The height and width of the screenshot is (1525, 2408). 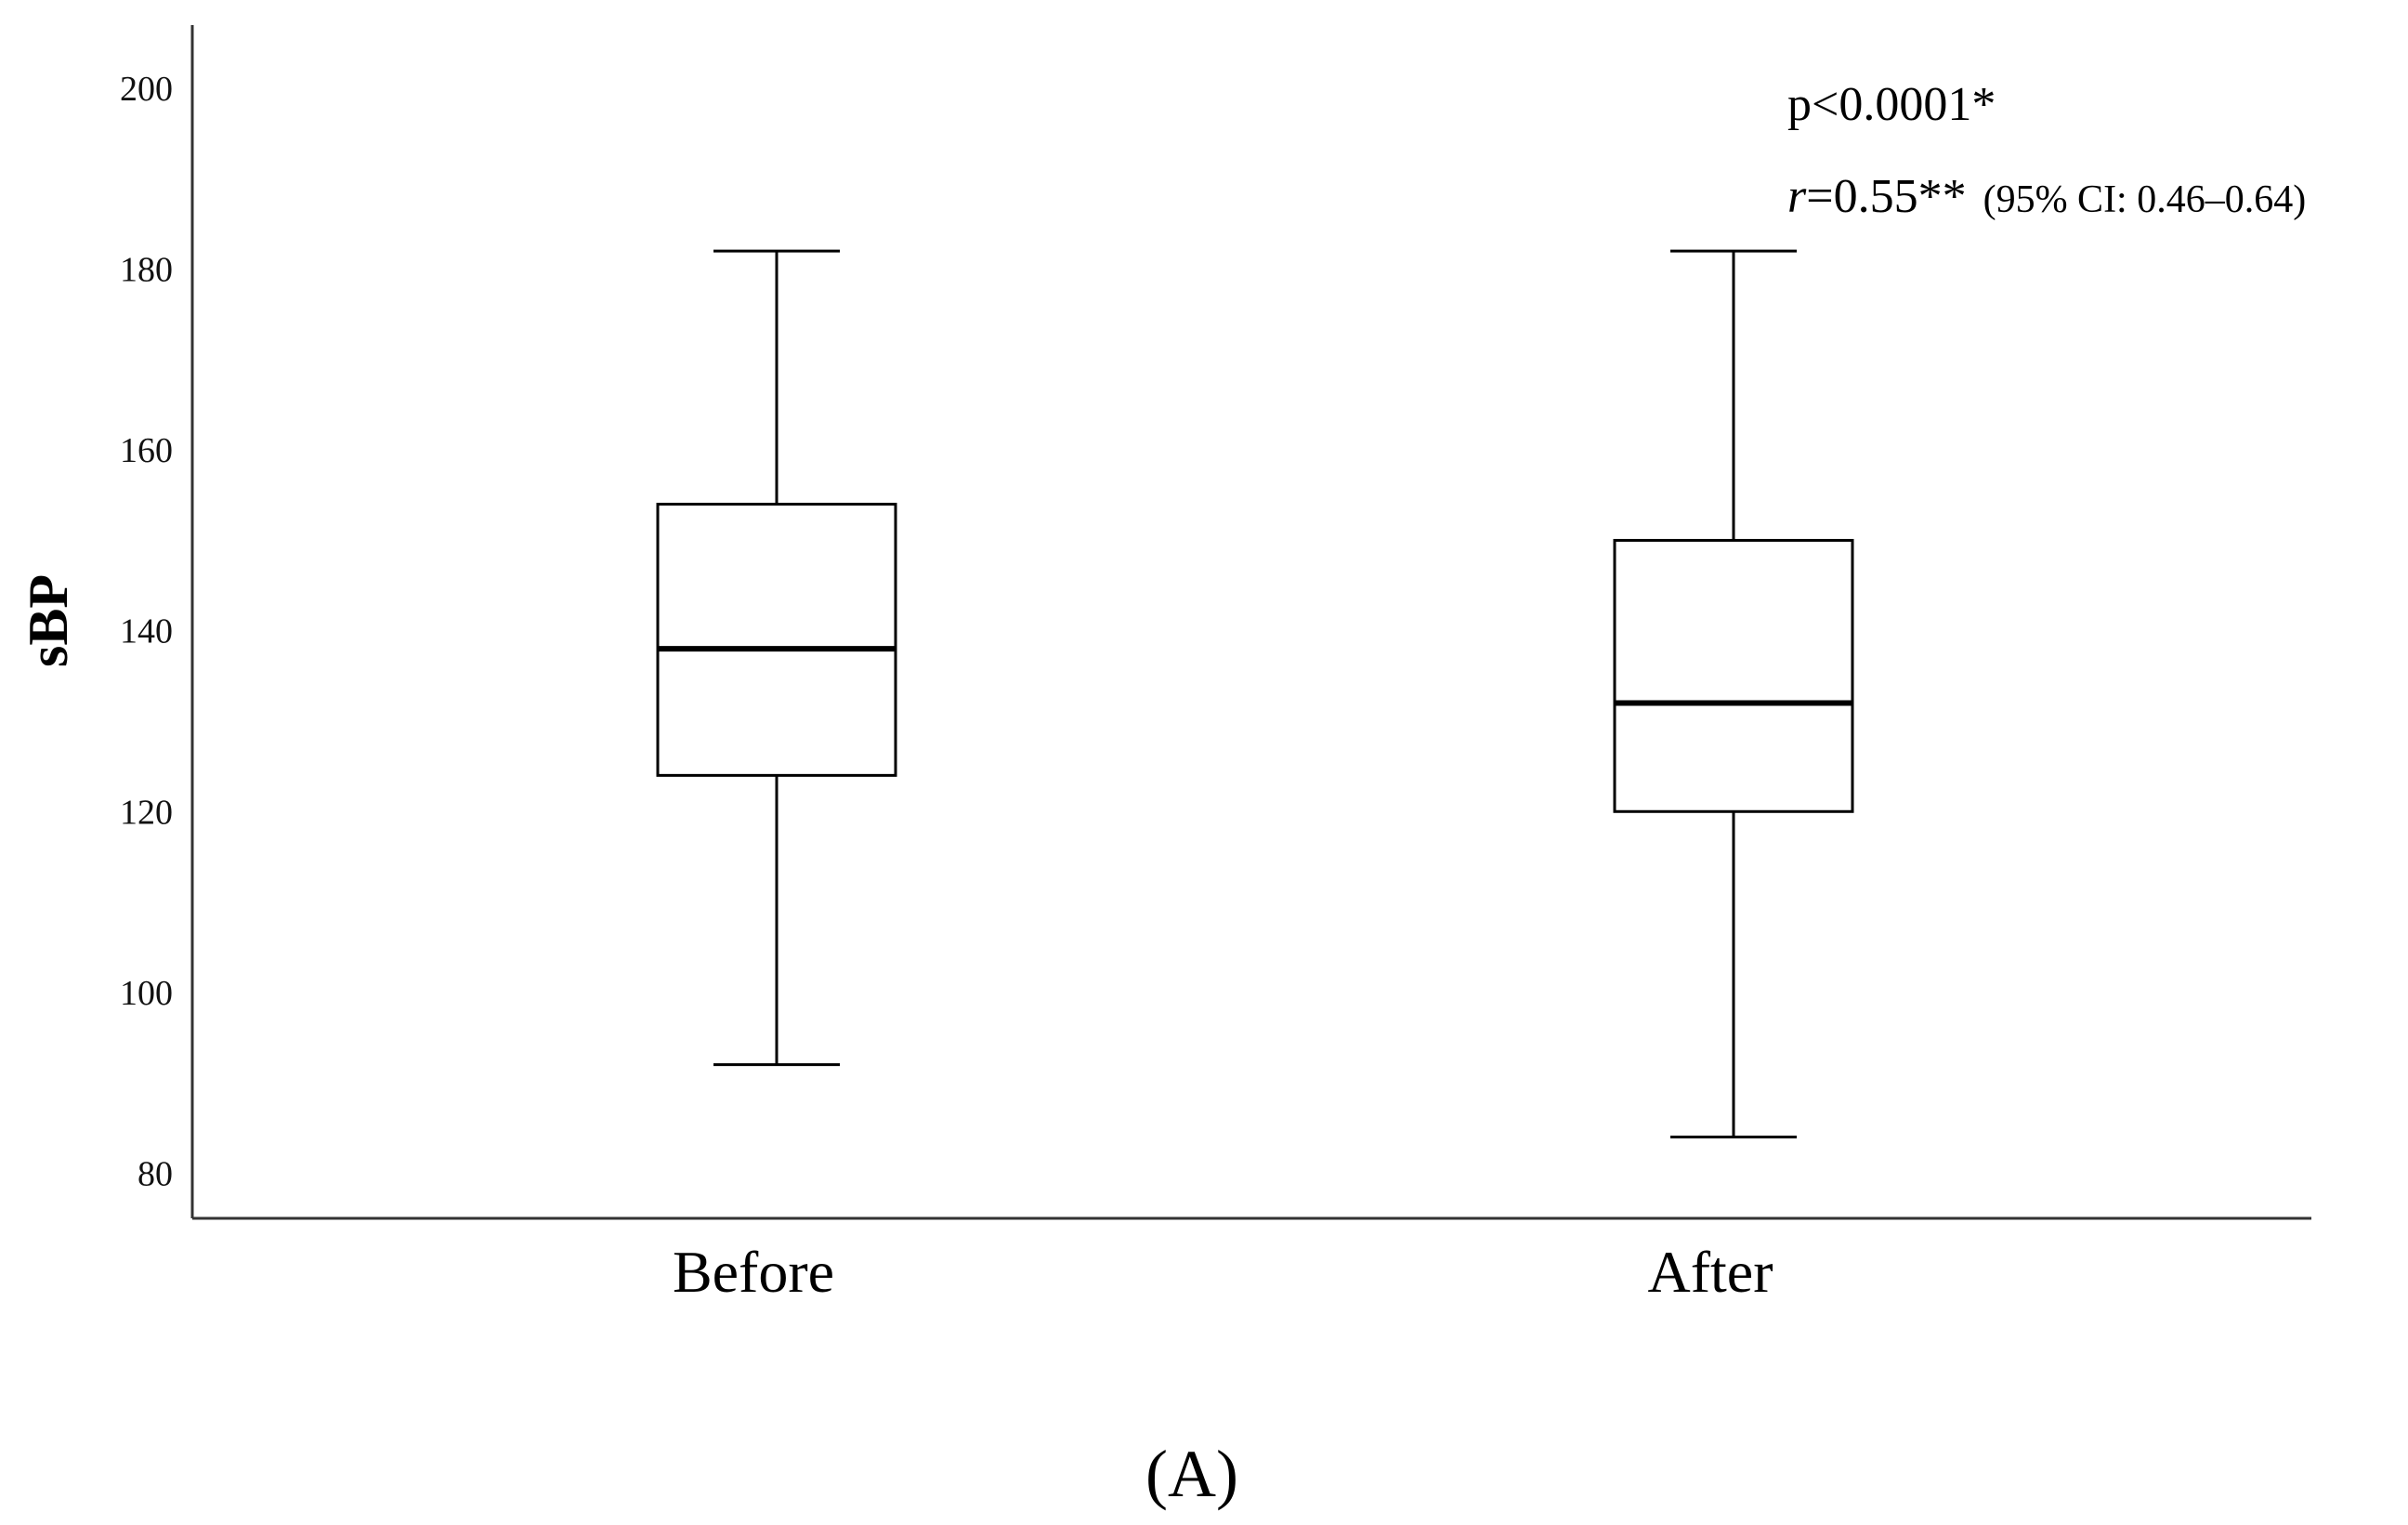 What do you see at coordinates (146, 270) in the screenshot?
I see `y-tick-label: 180` at bounding box center [146, 270].